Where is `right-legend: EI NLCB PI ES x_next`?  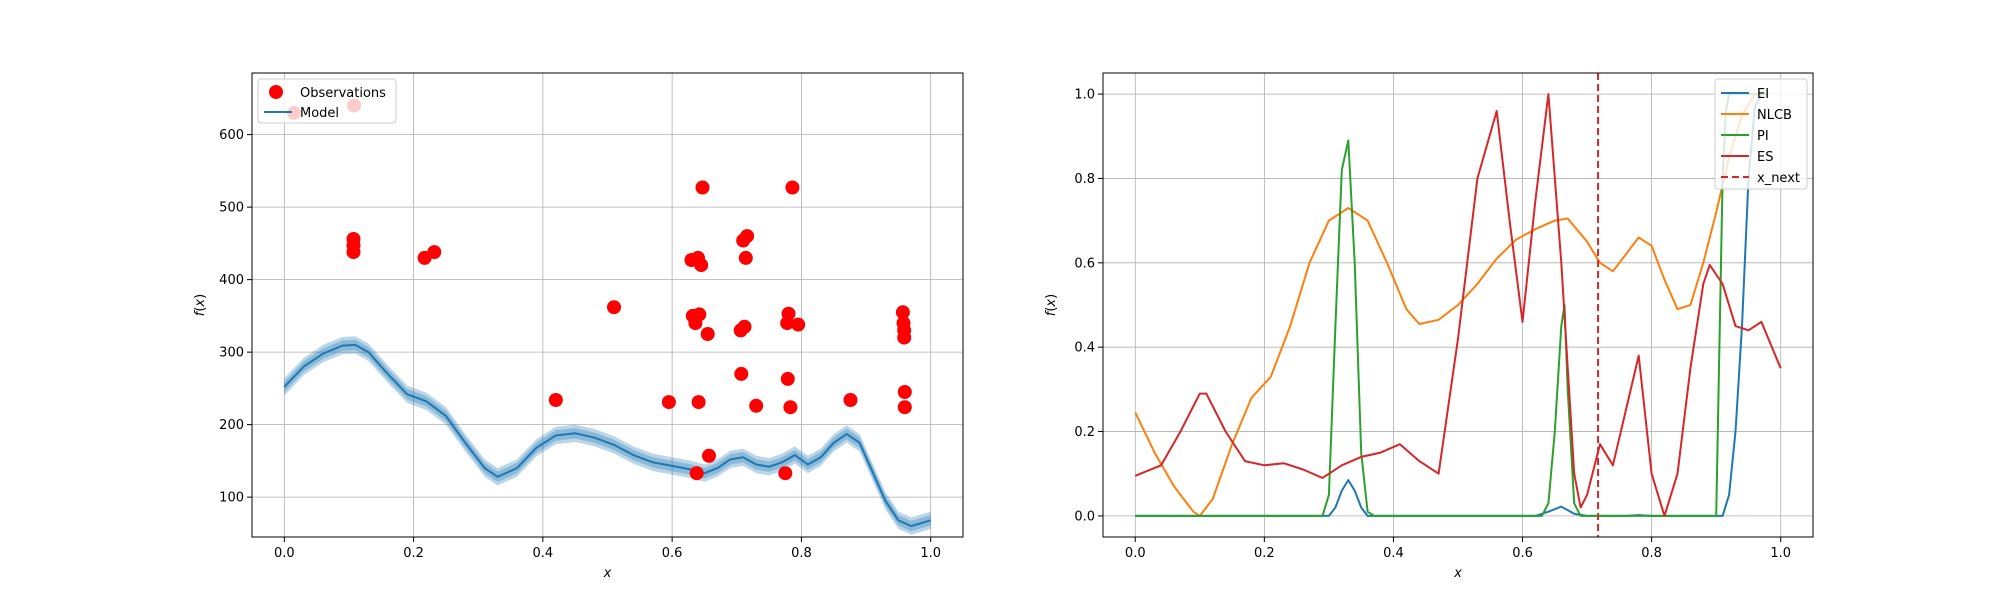 right-legend: EI NLCB PI ES x_next is located at coordinates (1761, 134).